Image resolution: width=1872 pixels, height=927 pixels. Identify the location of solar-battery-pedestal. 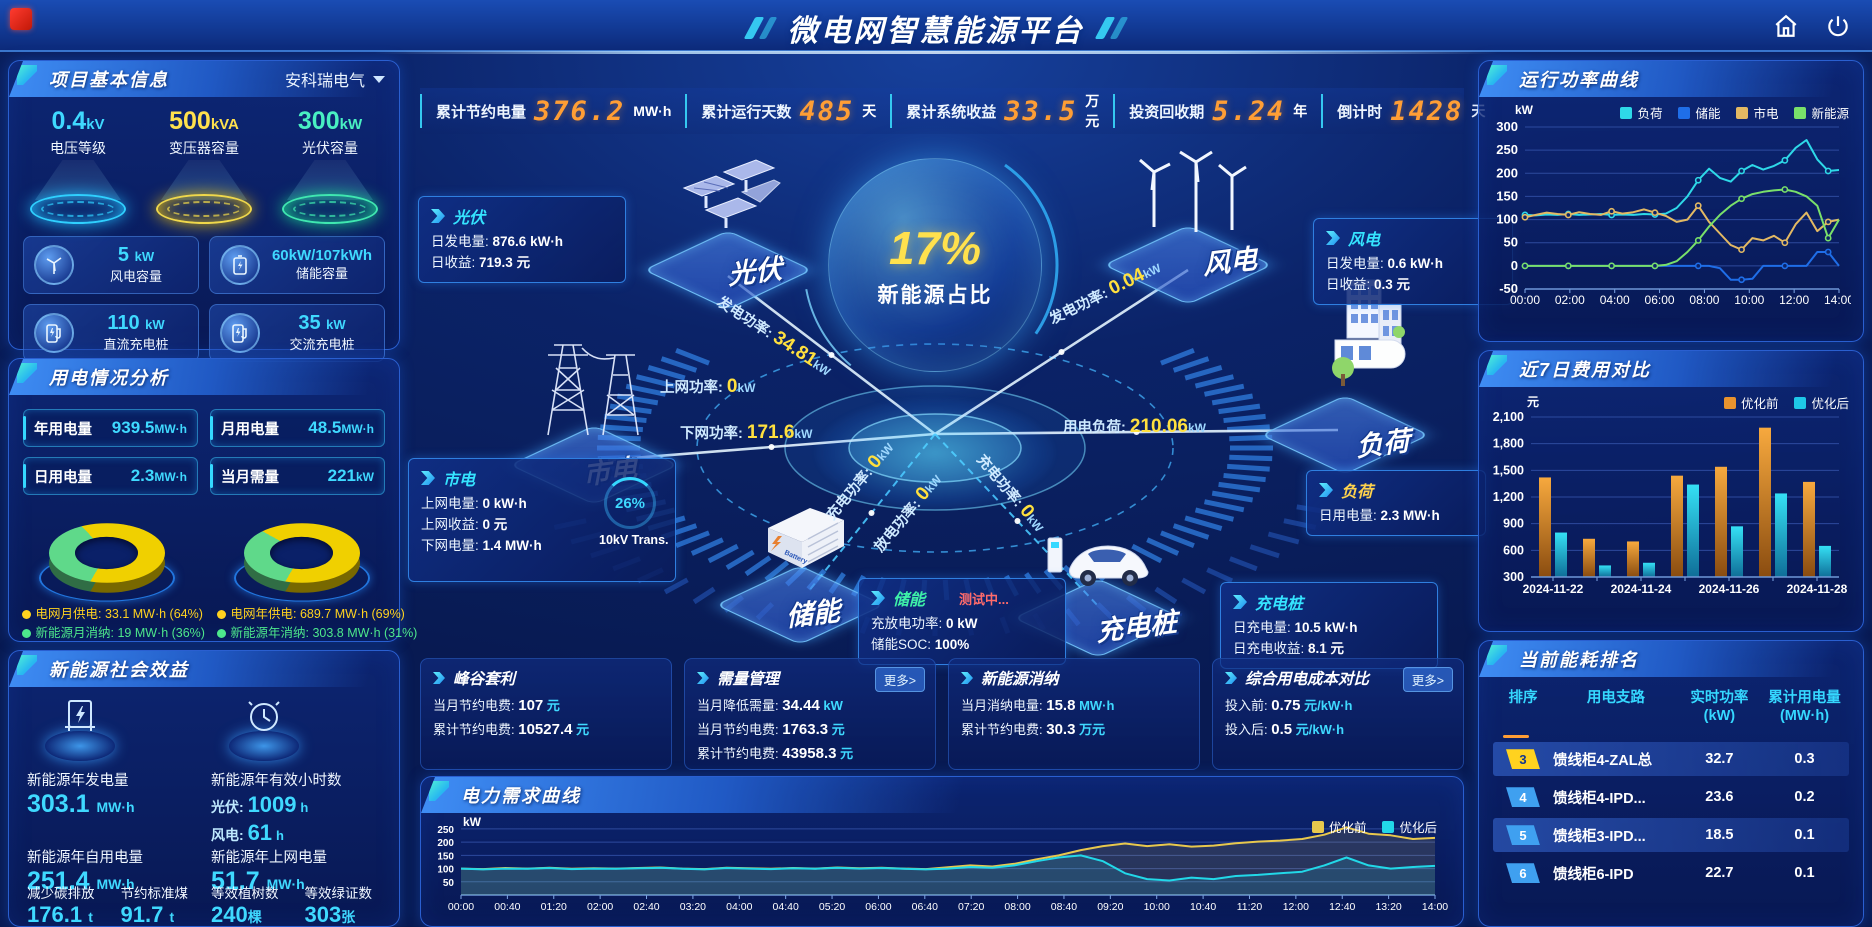
(80, 729).